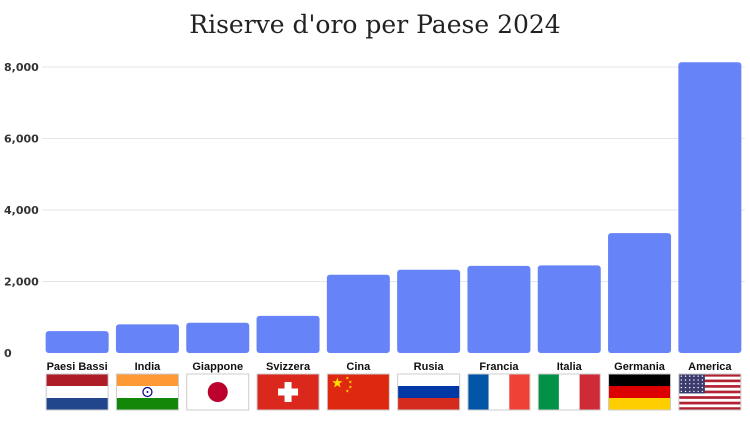 The image size is (750, 422). What do you see at coordinates (21, 67) in the screenshot?
I see `y-tick-label: 8,000` at bounding box center [21, 67].